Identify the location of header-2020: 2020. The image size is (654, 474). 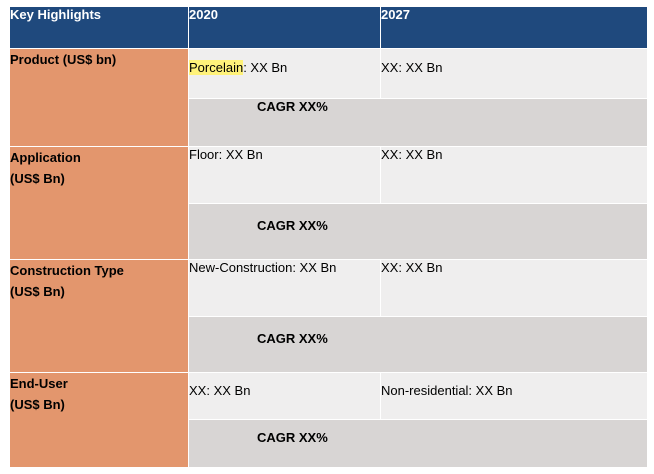
(284, 27).